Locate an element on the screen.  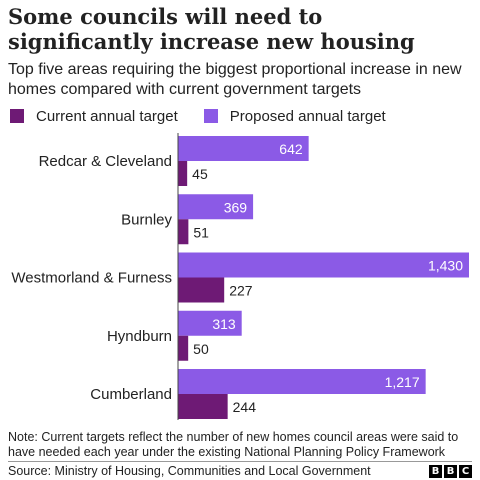
data-label-proposed: 1,430 is located at coordinates (445, 266).